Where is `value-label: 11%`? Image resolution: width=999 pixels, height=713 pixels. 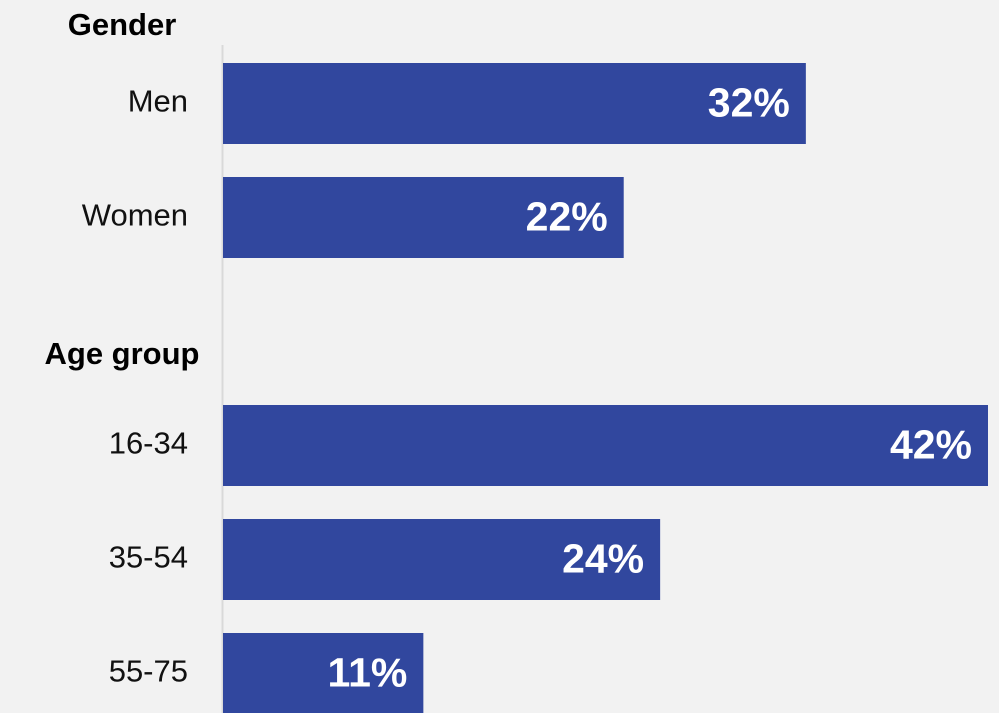
value-label: 11% is located at coordinates (368, 672).